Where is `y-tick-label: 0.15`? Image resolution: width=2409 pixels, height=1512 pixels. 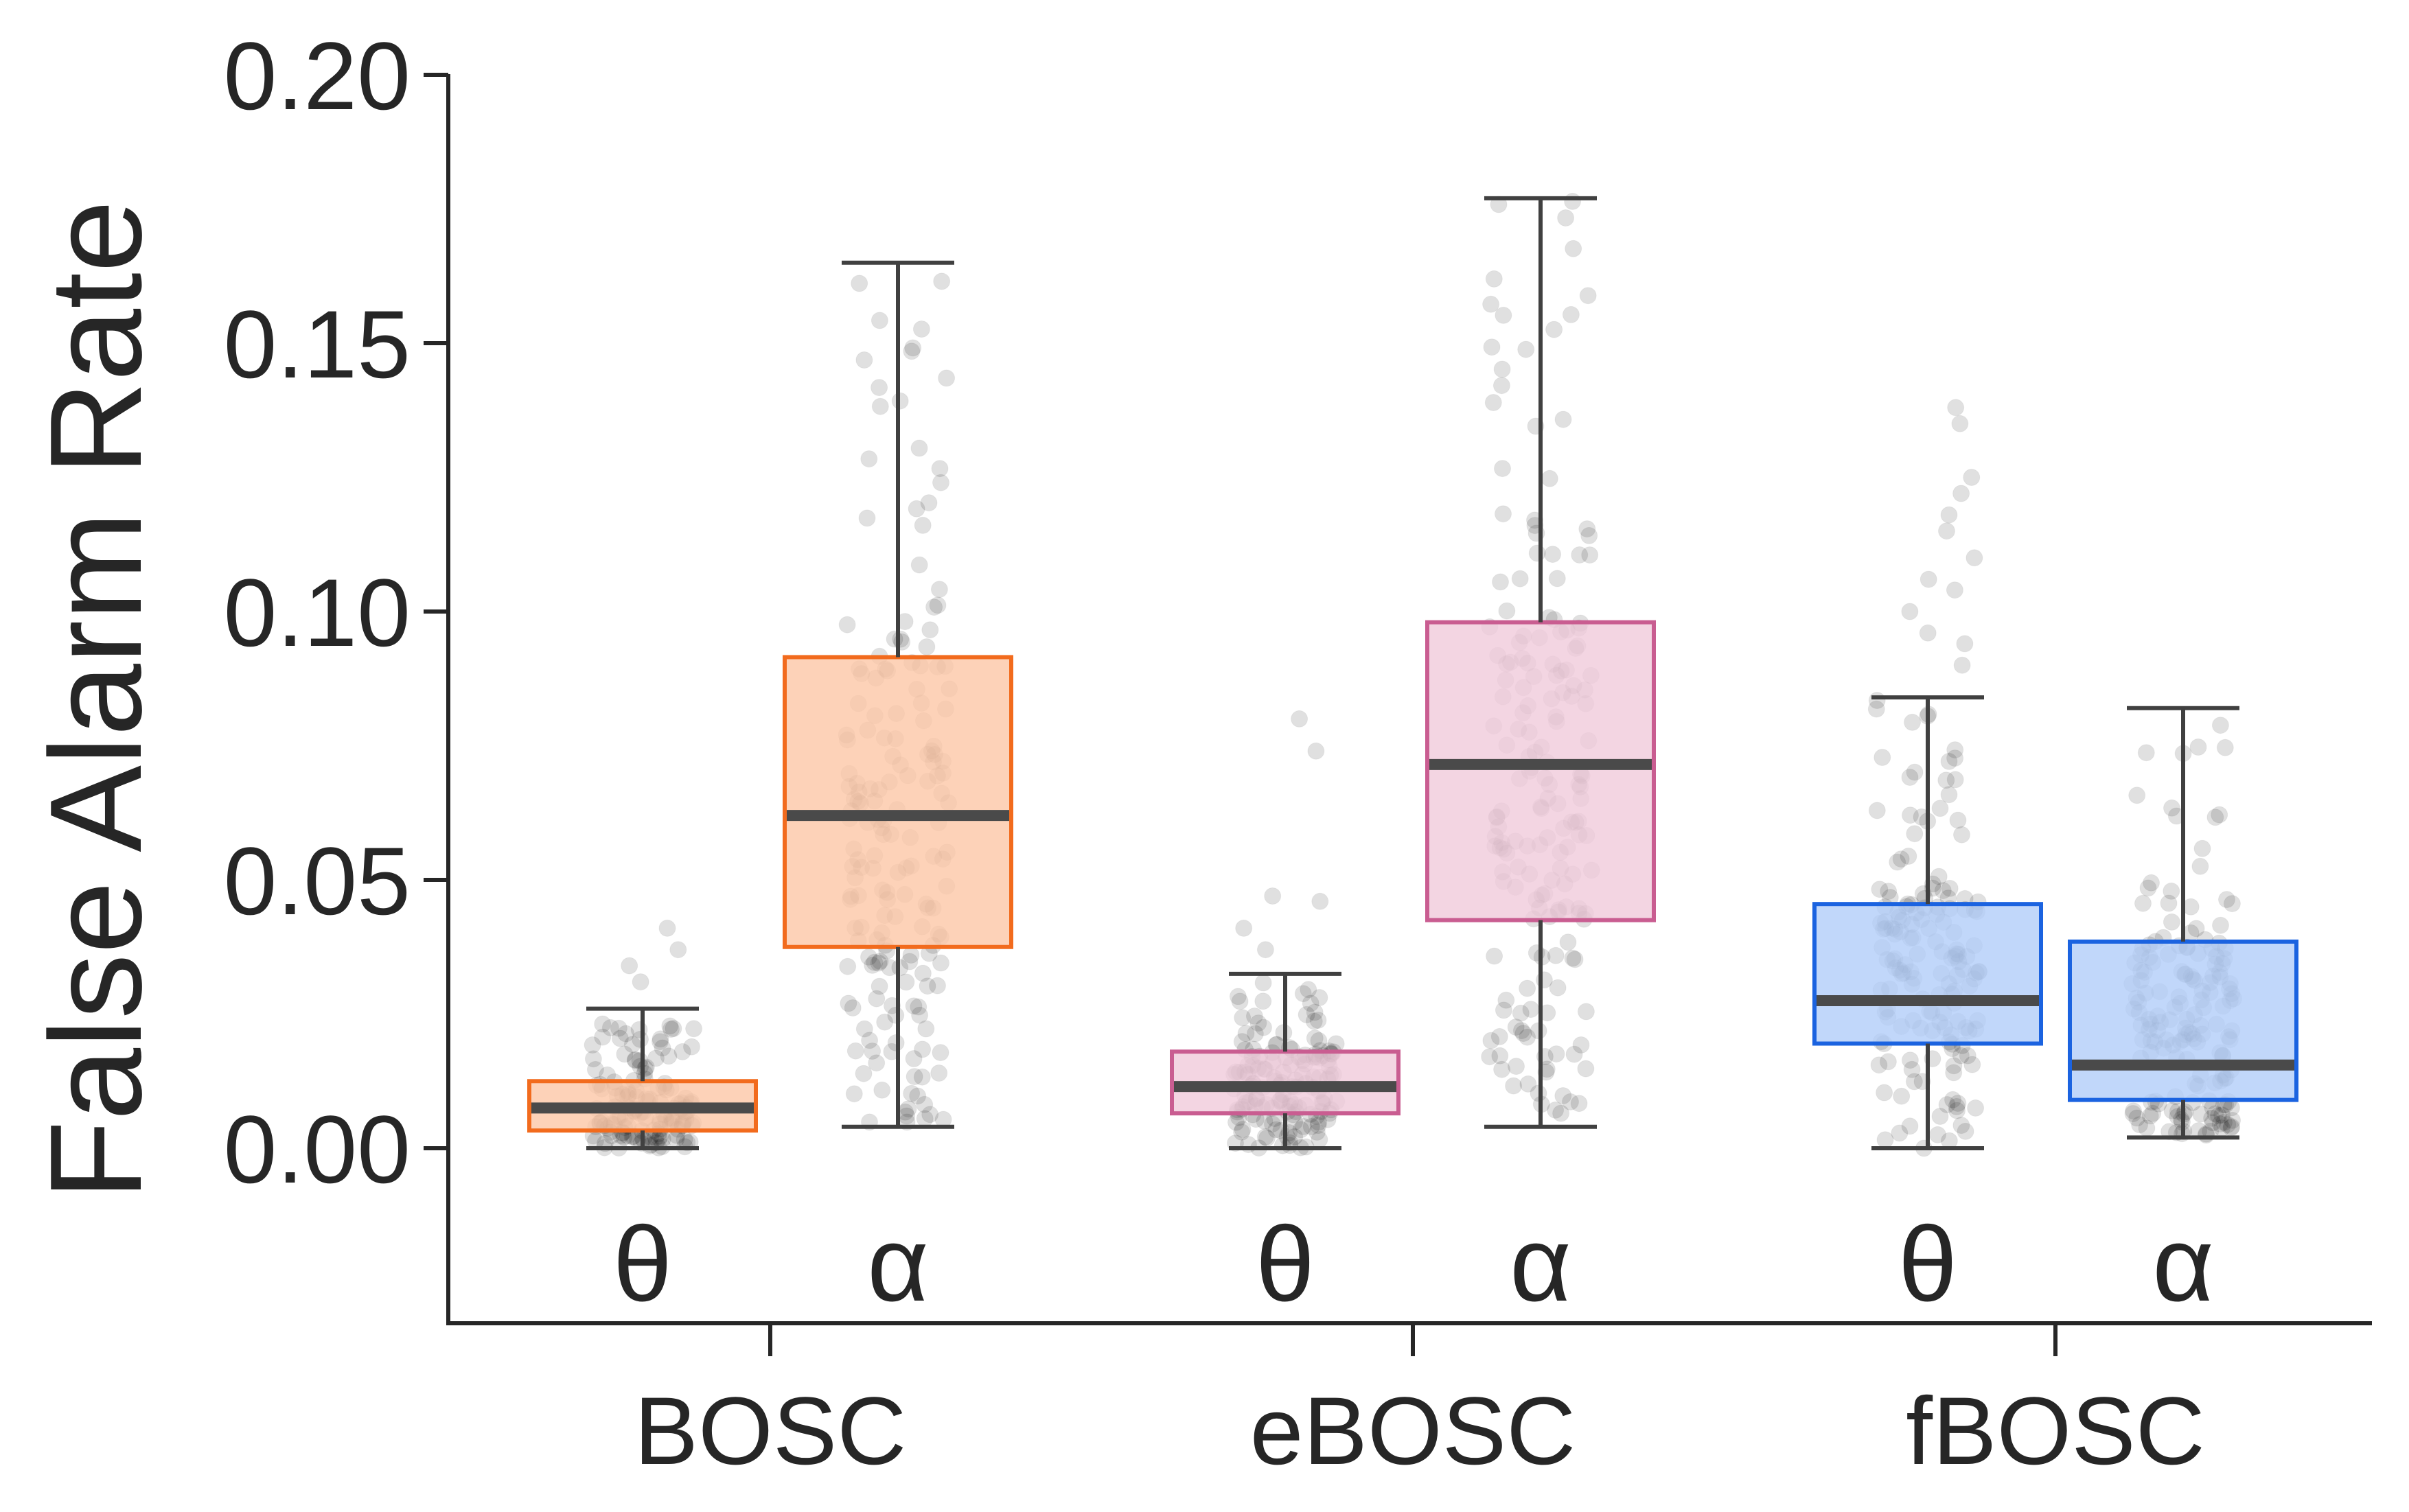 y-tick-label: 0.15 is located at coordinates (317, 344).